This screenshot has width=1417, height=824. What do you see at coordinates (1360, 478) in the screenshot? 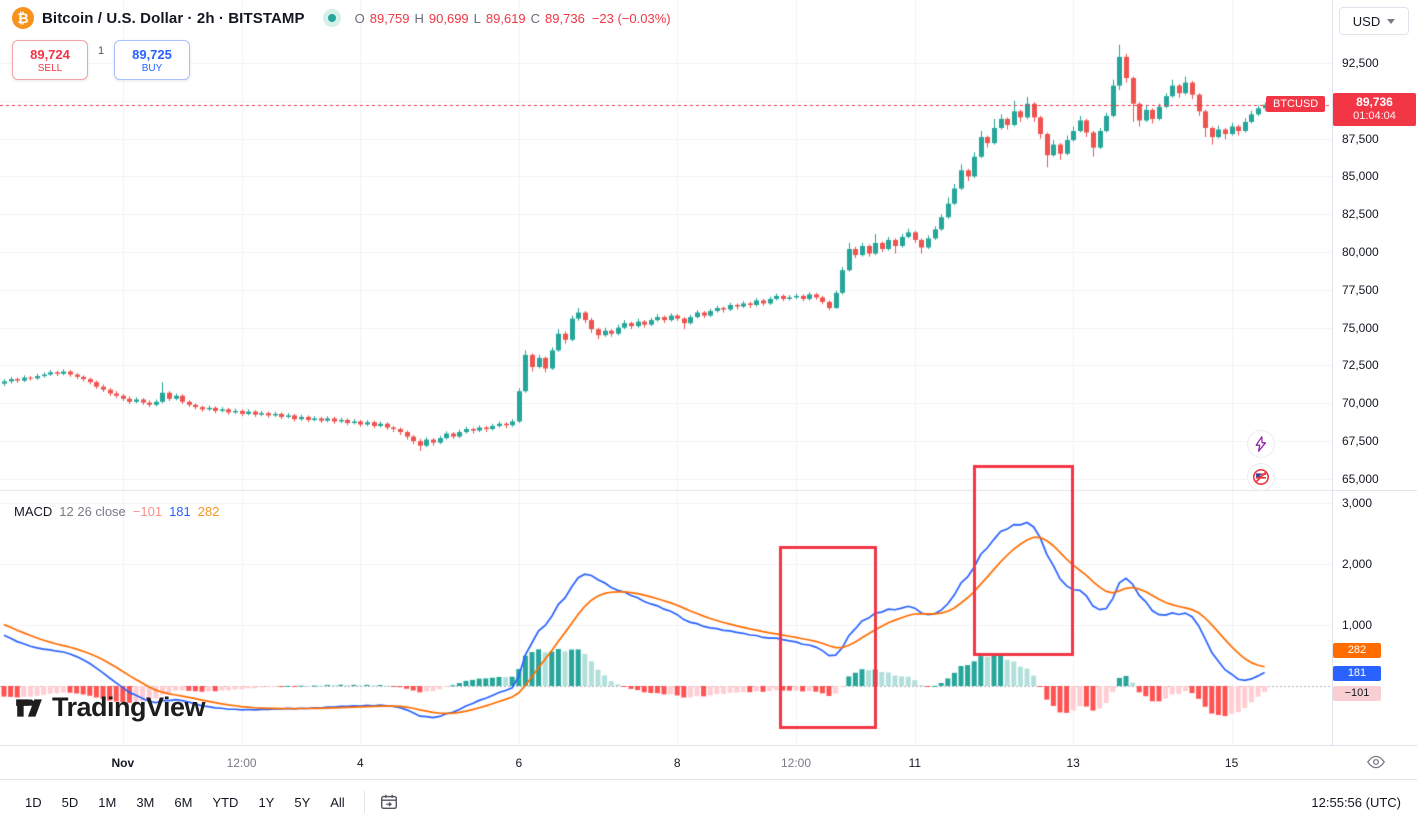
I see `price-axis-label: 65,000` at bounding box center [1360, 478].